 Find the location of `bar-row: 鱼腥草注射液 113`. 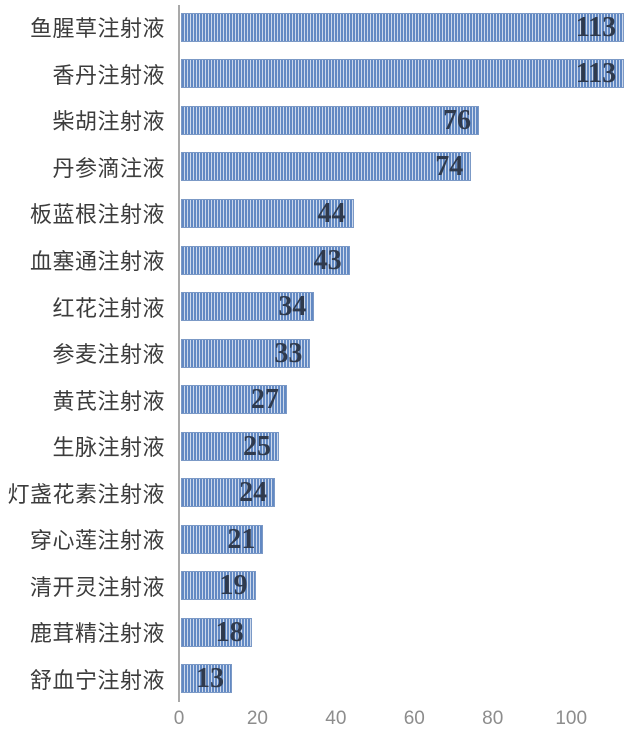

bar-row: 鱼腥草注射液 113 is located at coordinates (315, 27).